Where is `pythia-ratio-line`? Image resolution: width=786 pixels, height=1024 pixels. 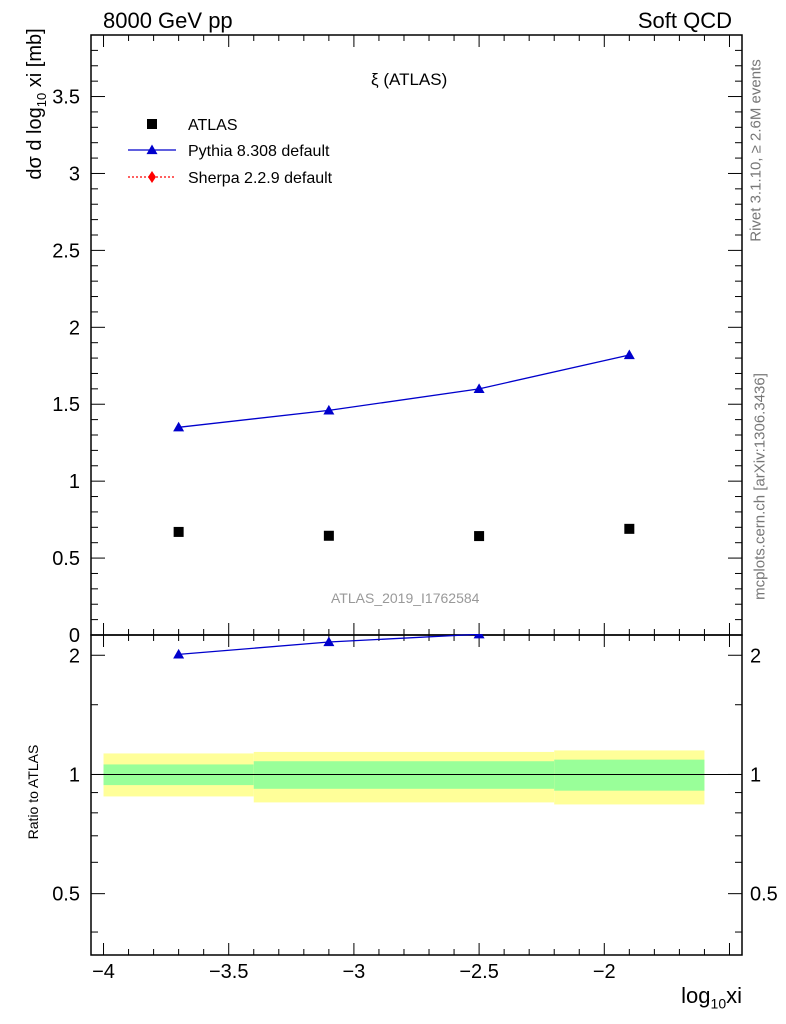 pythia-ratio-line is located at coordinates (331, 645).